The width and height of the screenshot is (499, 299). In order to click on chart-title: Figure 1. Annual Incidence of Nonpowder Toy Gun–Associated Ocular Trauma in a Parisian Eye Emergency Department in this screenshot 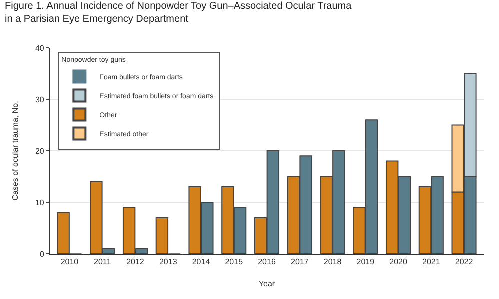, I will do `click(178, 12)`.